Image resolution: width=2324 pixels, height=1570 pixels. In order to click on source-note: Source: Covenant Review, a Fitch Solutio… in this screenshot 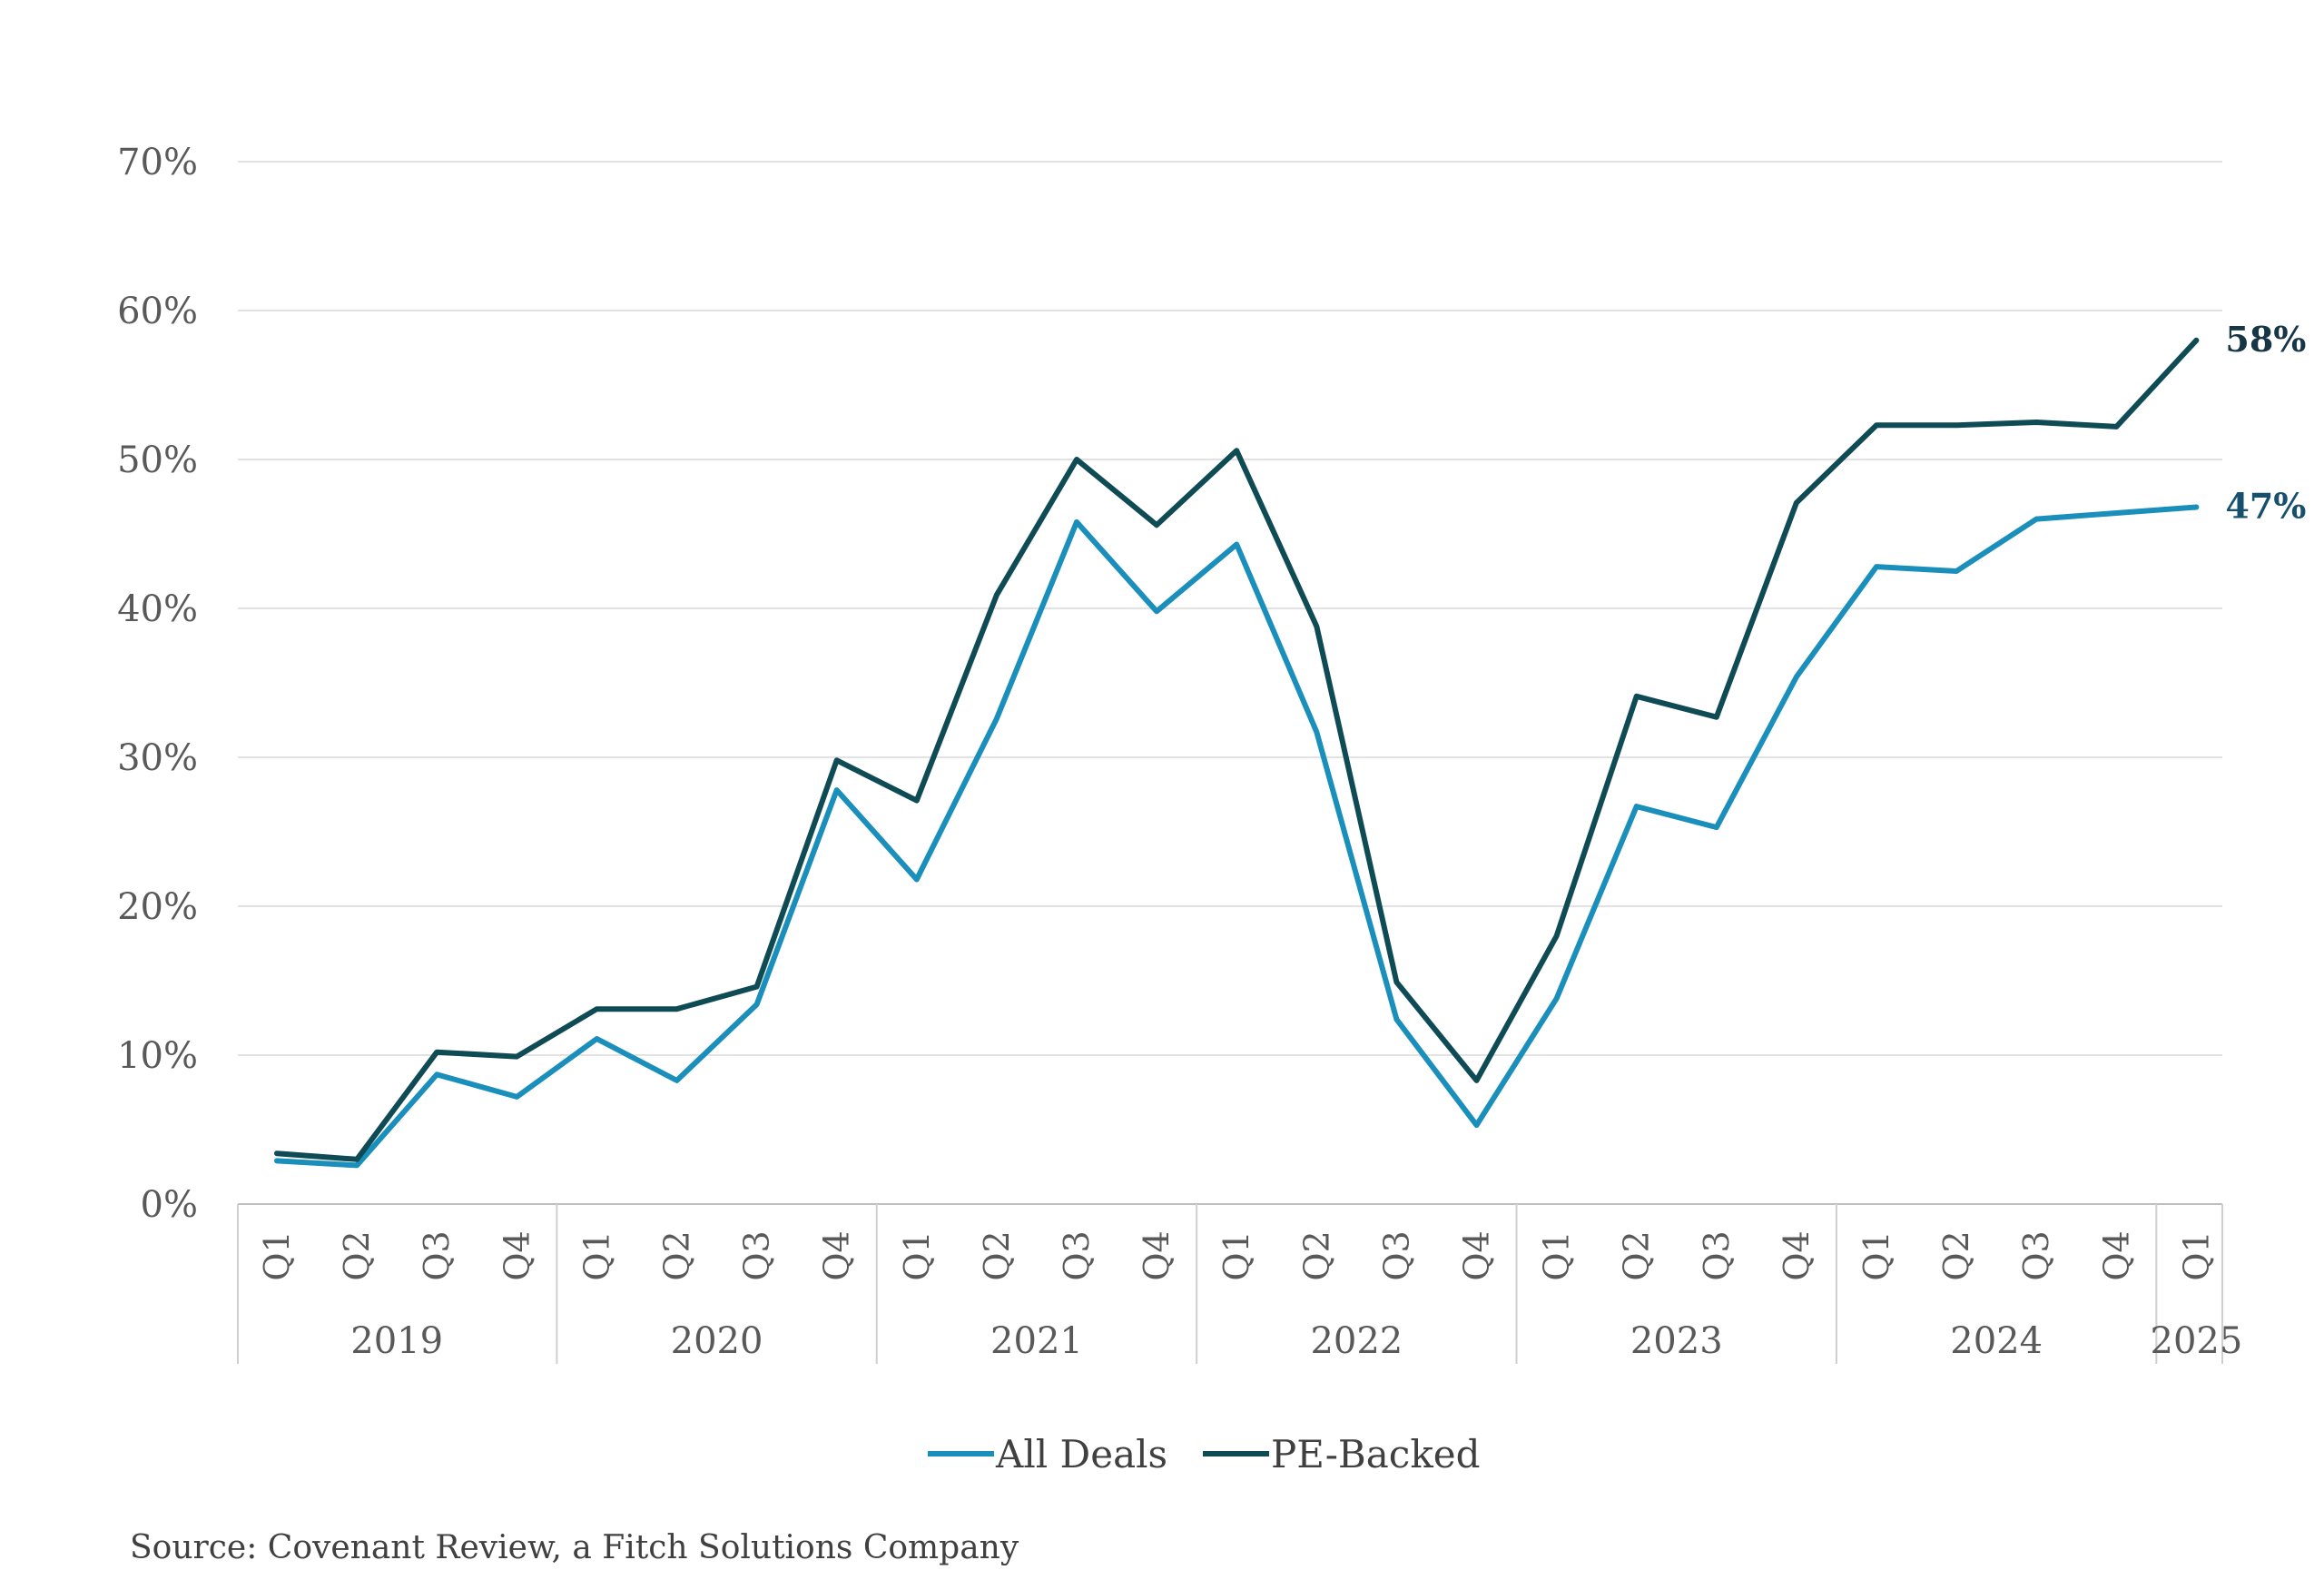, I will do `click(574, 1548)`.